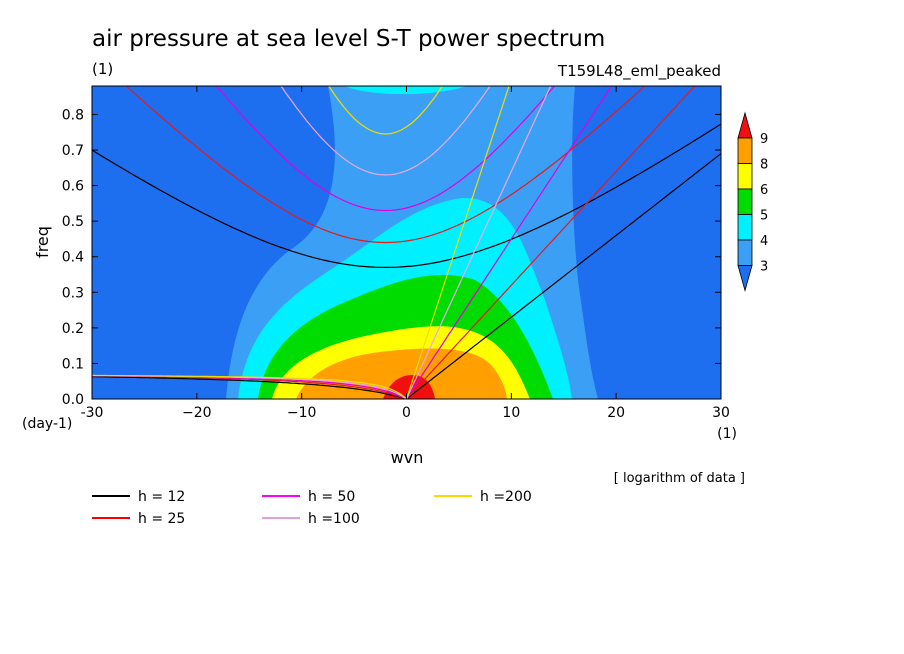 The width and height of the screenshot is (904, 654). I want to click on x-axis-unit: (1), so click(727, 434).